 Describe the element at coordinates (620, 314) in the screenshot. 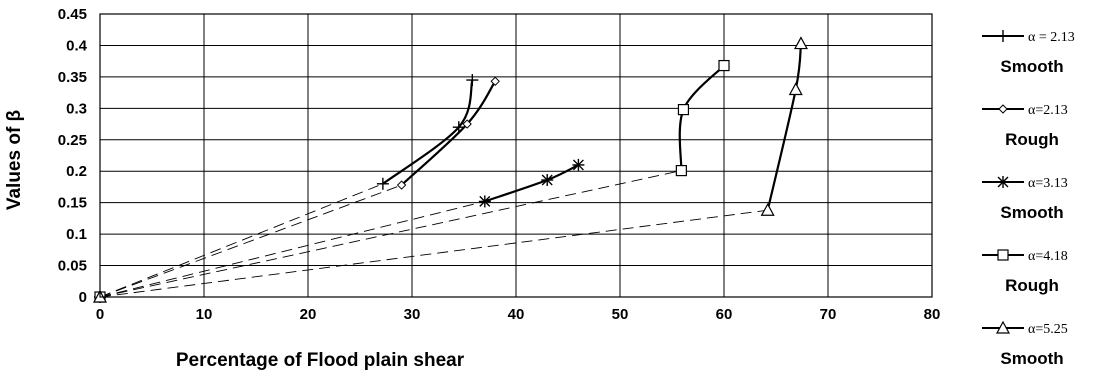

I see `x-tick-label: 50` at that location.